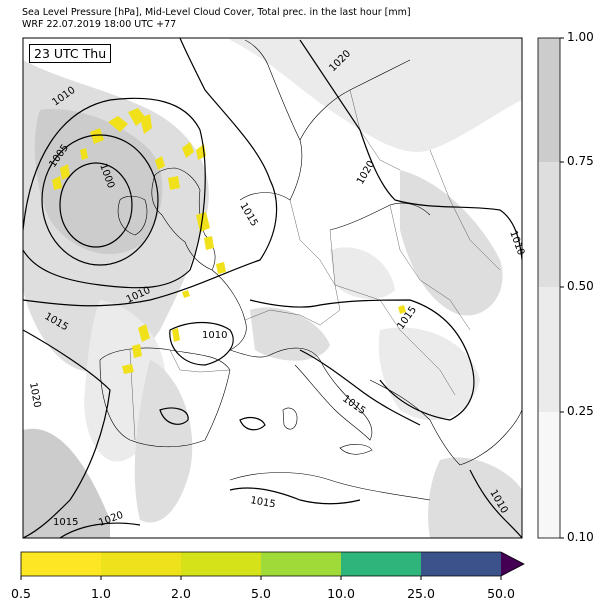 This screenshot has height=610, width=613. What do you see at coordinates (360, 387) in the screenshot?
I see `isobar-1015-italy` at bounding box center [360, 387].